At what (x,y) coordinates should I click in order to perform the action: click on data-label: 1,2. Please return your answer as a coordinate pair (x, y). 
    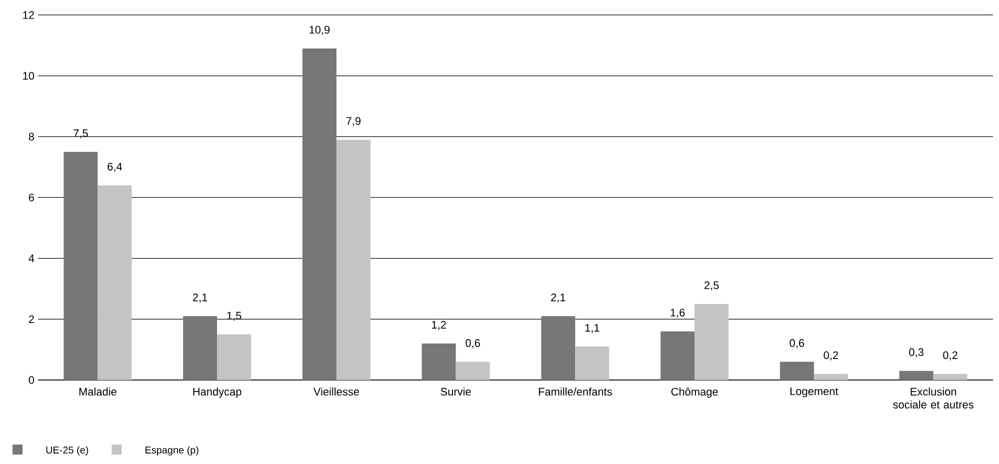
    Looking at the image, I should click on (439, 325).